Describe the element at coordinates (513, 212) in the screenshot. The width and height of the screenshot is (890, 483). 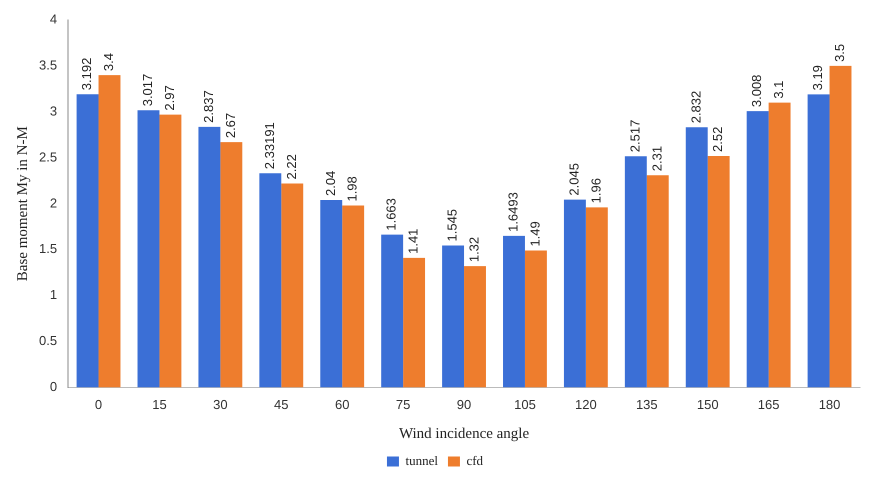
I see `data-label: 1.6493` at that location.